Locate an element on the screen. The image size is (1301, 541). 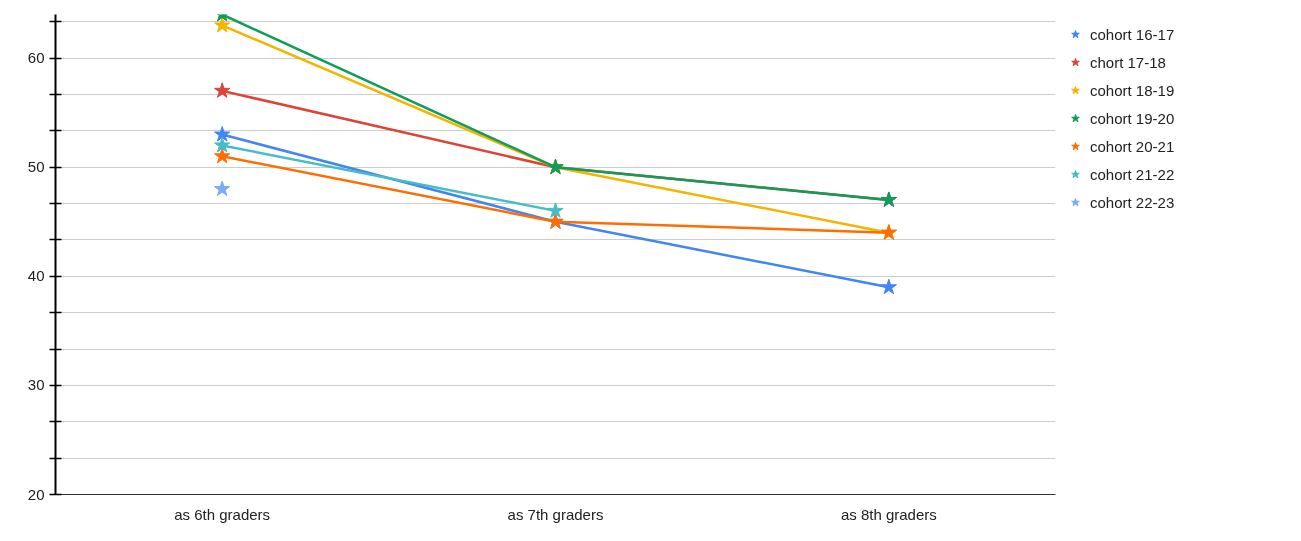
legend-label: cohort 18-19 is located at coordinates (1132, 90).